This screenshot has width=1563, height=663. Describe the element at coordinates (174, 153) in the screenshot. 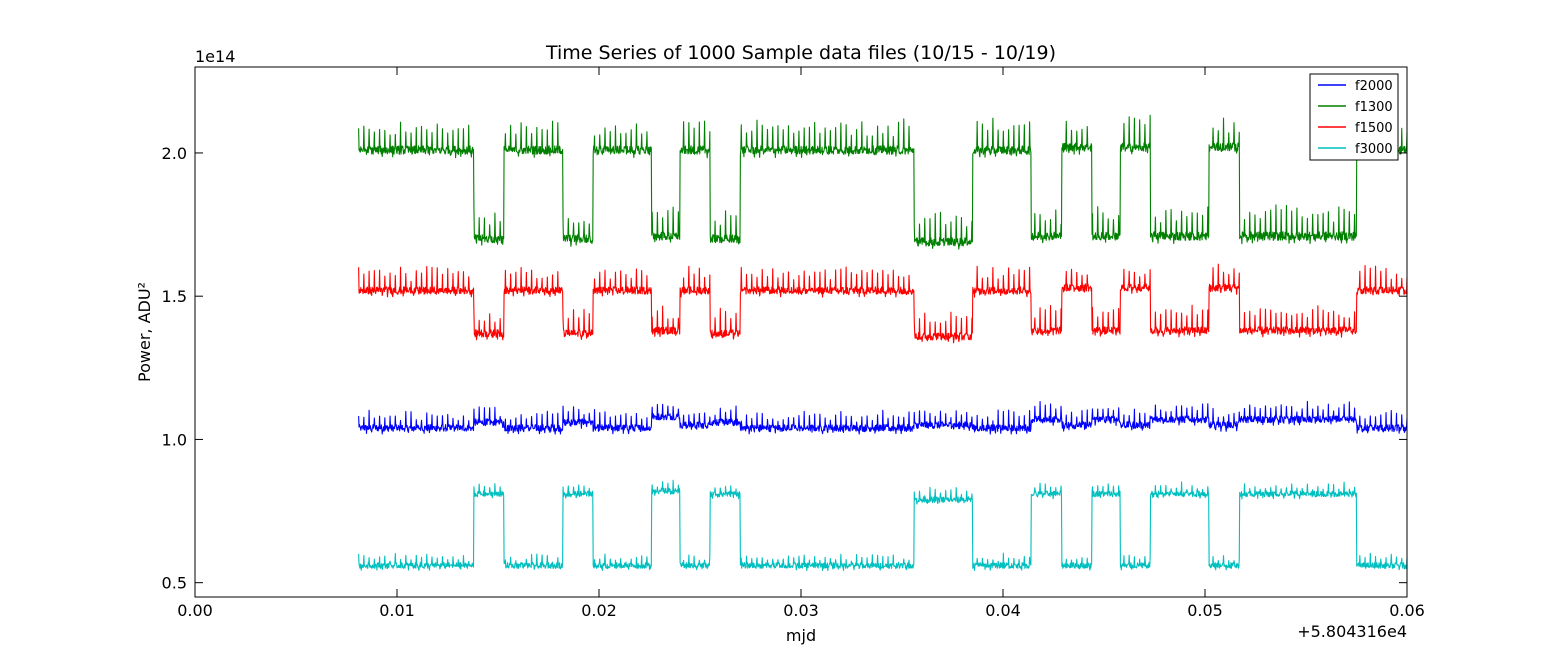

I see `y-tick-label: 2.0` at that location.